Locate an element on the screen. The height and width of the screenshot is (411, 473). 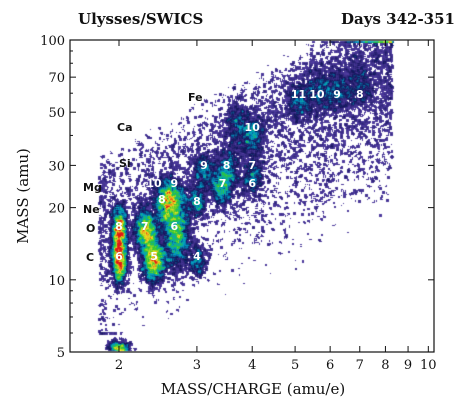
element-label-ca: Ca is located at coordinates (125, 127).